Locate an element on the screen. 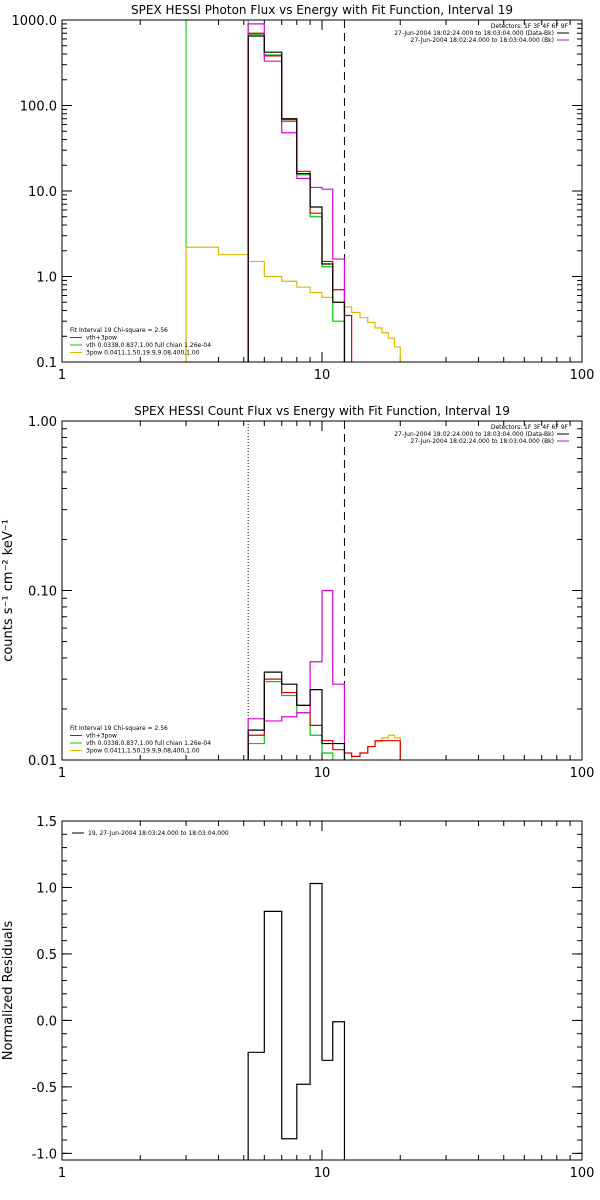 This screenshot has height=1200, width=600. y-tick-label: 1.5 is located at coordinates (46, 822).